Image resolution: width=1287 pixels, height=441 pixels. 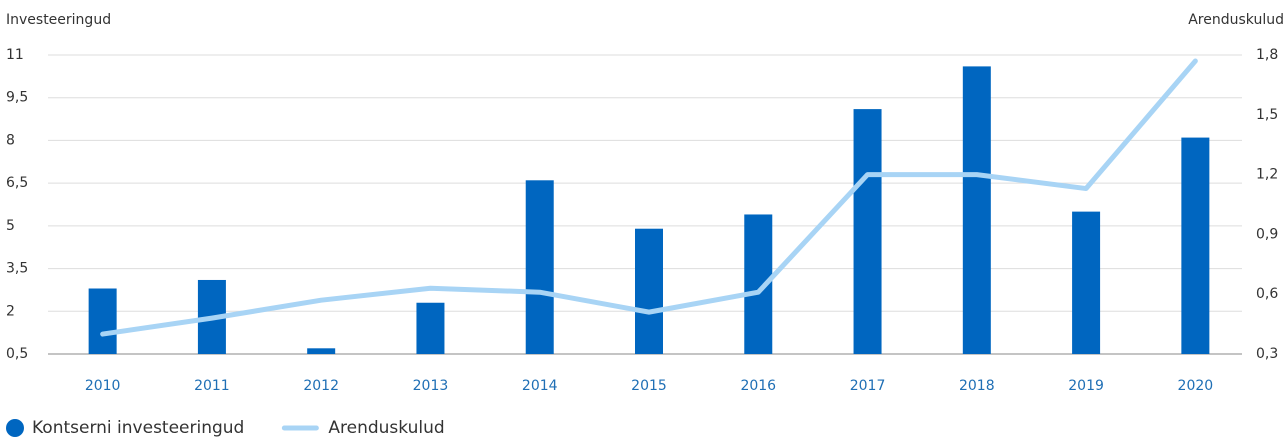 I want to click on y2-tick-label: 1,8, so click(x=1267, y=55).